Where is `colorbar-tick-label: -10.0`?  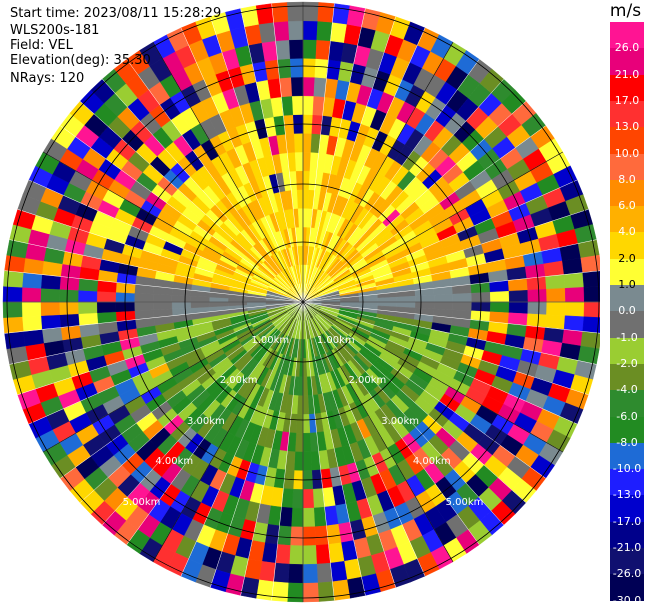 colorbar-tick-label: -10.0 is located at coordinates (627, 469).